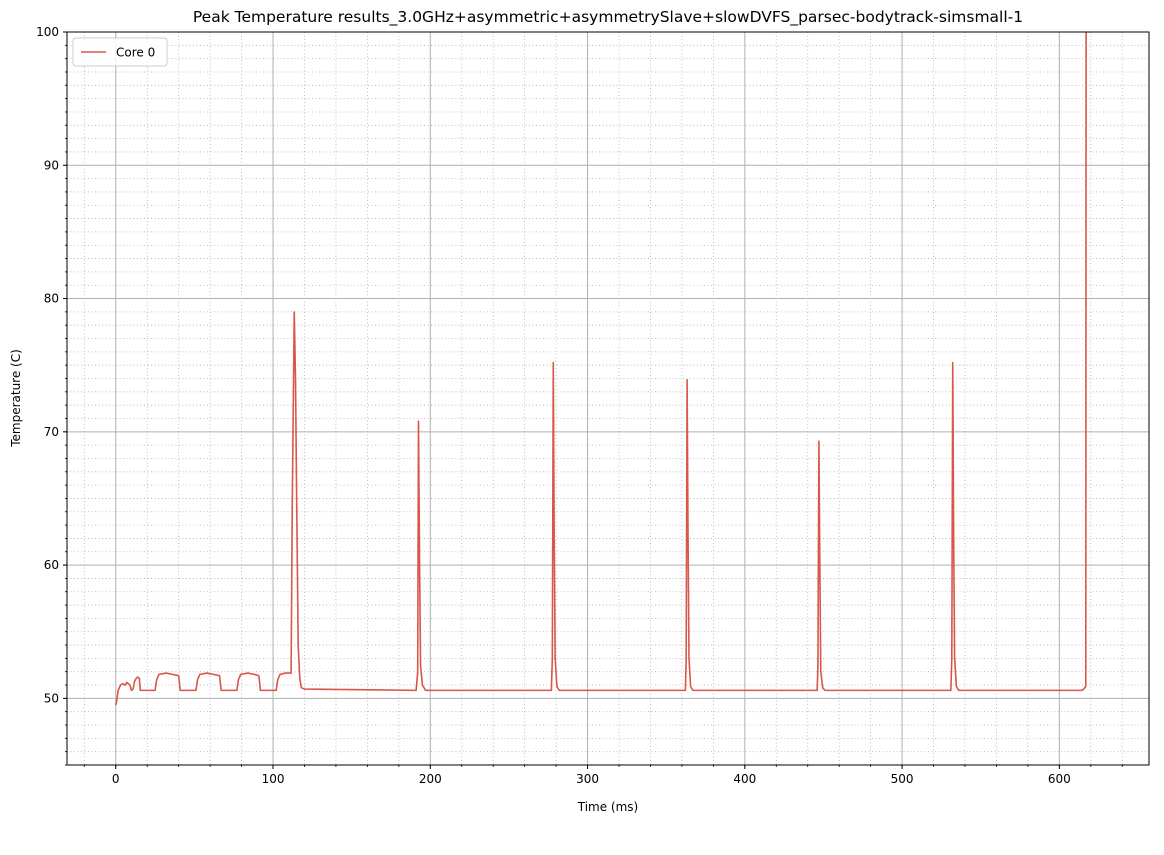  Describe the element at coordinates (51, 698) in the screenshot. I see `y-tick-label: 50` at that location.